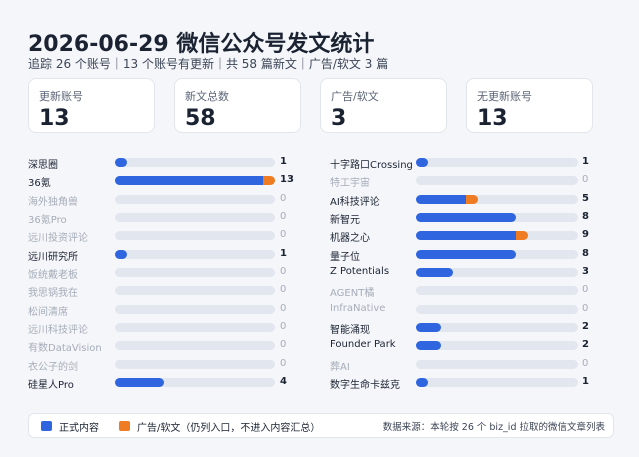 The image size is (639, 457). What do you see at coordinates (53, 257) in the screenshot?
I see `account-name: 远川研究所` at bounding box center [53, 257].